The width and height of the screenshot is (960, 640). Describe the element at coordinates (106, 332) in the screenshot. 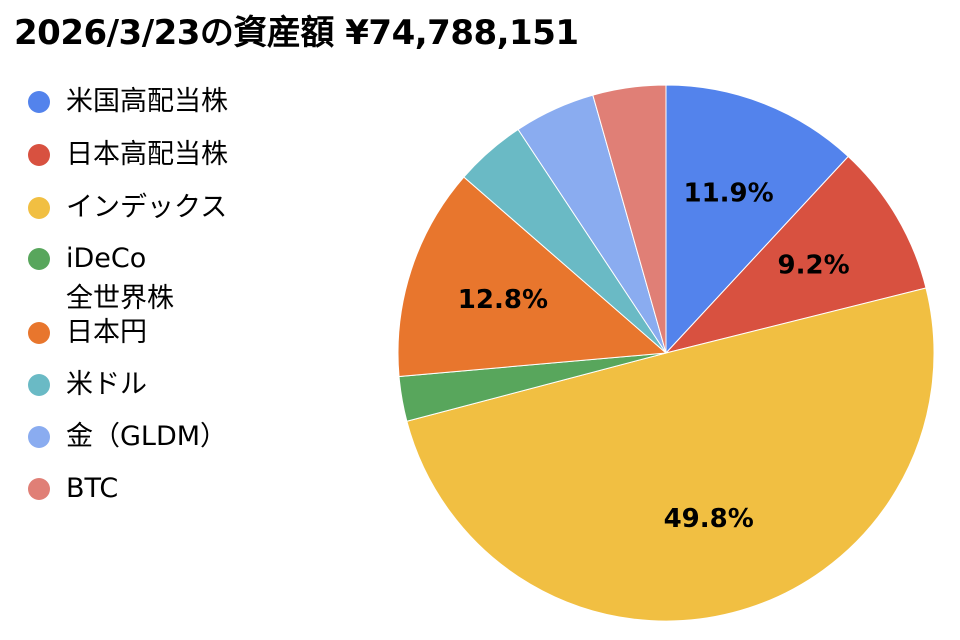

I see `legend-label: 日本円` at that location.